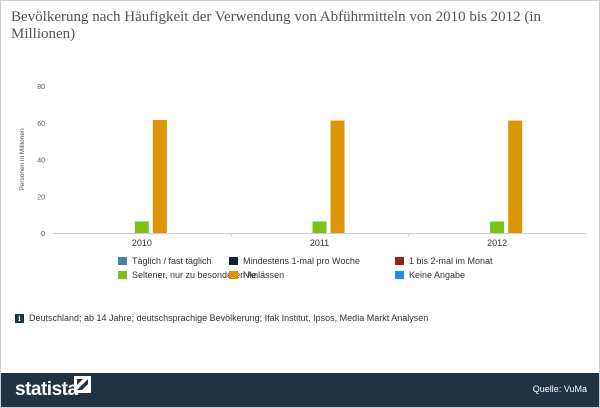 The width and height of the screenshot is (600, 408). Describe the element at coordinates (41, 124) in the screenshot. I see `y-tick-label: 60` at that location.